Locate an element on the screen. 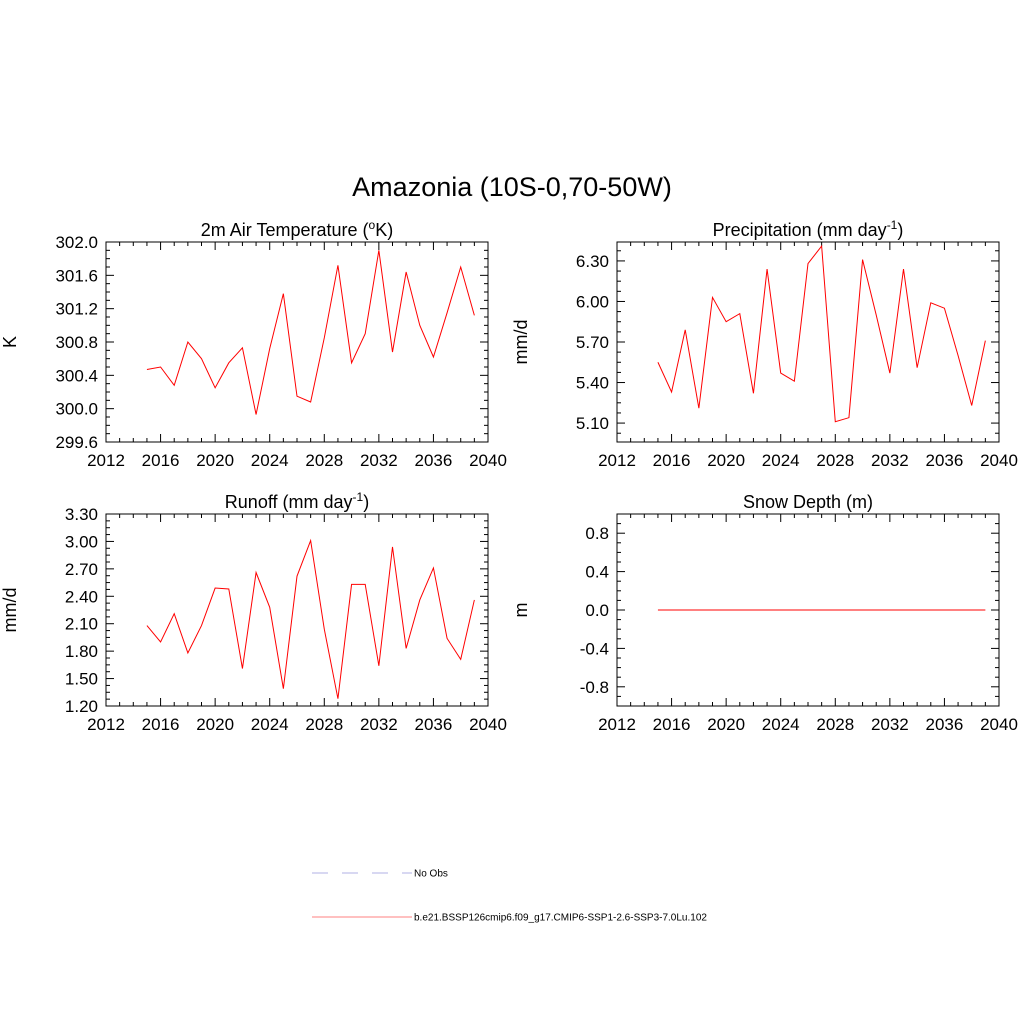 The width and height of the screenshot is (1024, 1024). runoff-xtick-label: 2016 is located at coordinates (161, 724).